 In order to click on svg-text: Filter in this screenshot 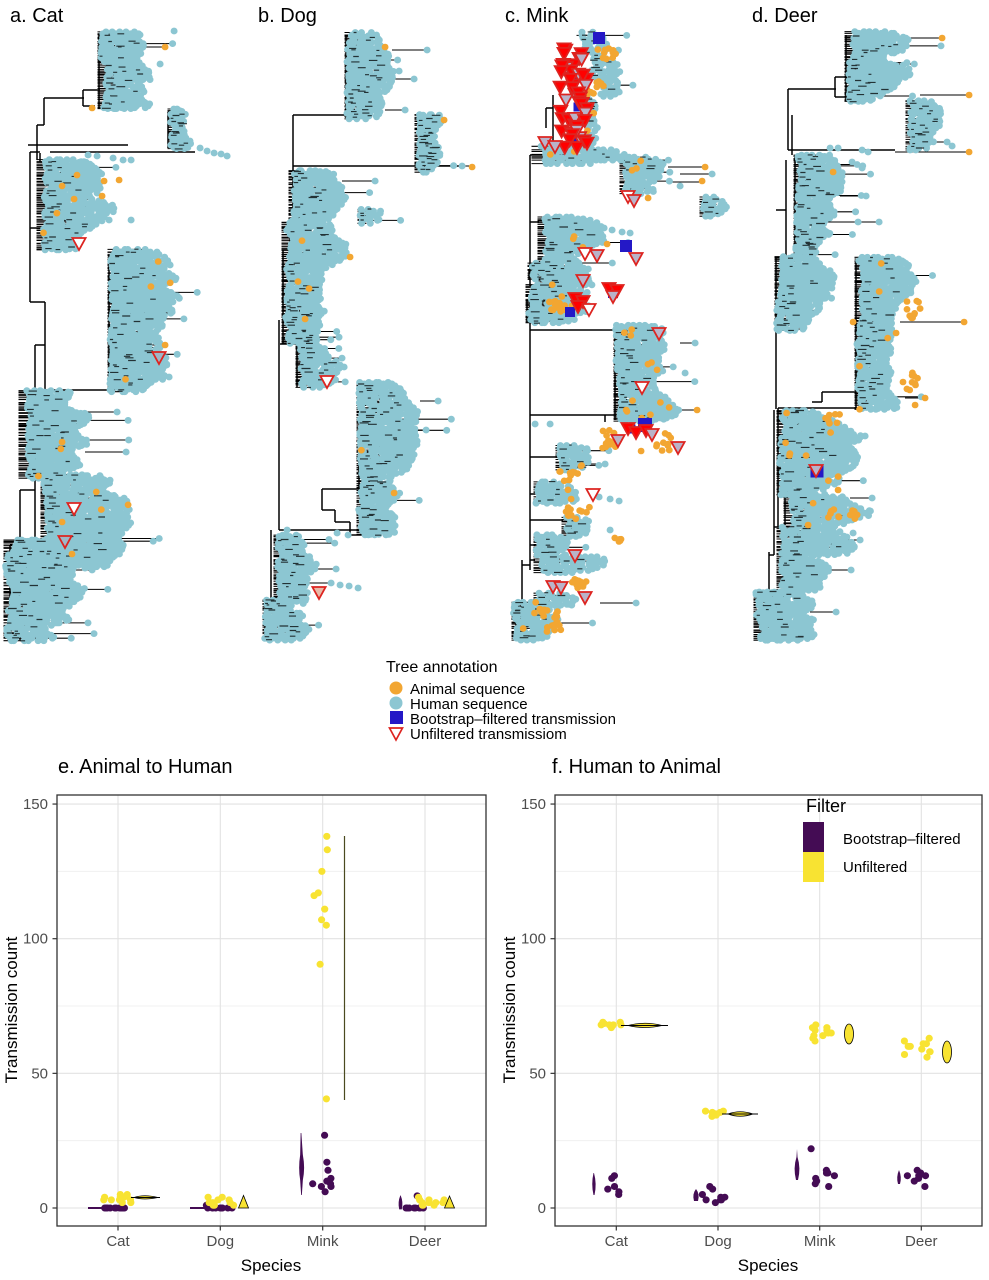, I will do `click(826, 806)`.